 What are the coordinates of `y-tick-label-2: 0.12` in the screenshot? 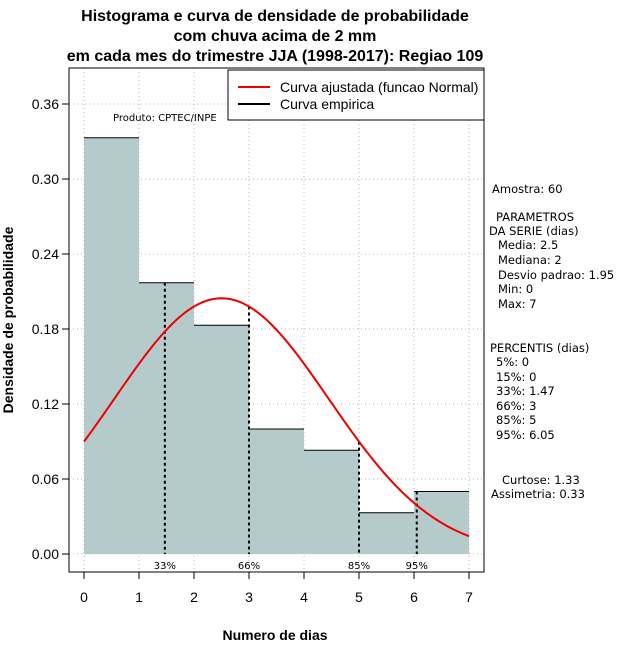 It's located at (45, 404).